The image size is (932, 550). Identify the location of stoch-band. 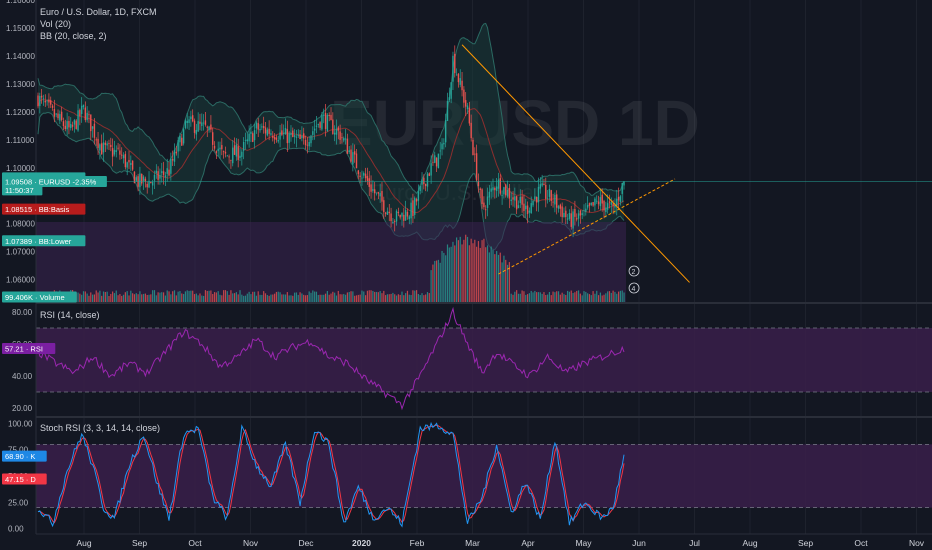
(484, 476).